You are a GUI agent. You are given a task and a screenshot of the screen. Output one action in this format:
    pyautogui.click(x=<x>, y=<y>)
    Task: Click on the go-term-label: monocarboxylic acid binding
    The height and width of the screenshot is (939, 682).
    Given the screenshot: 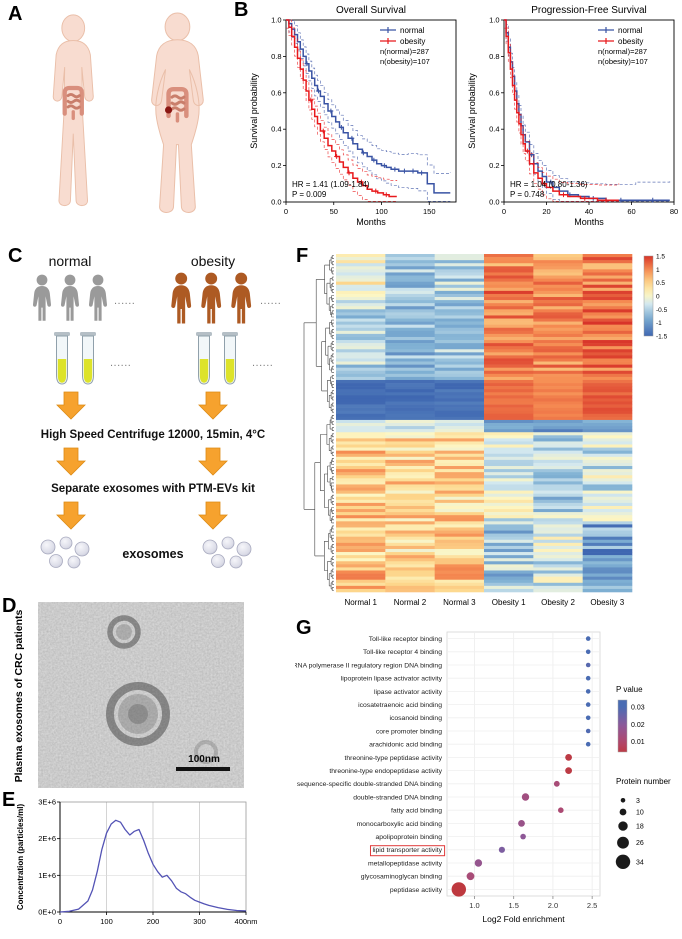 What is the action you would take?
    pyautogui.click(x=400, y=824)
    